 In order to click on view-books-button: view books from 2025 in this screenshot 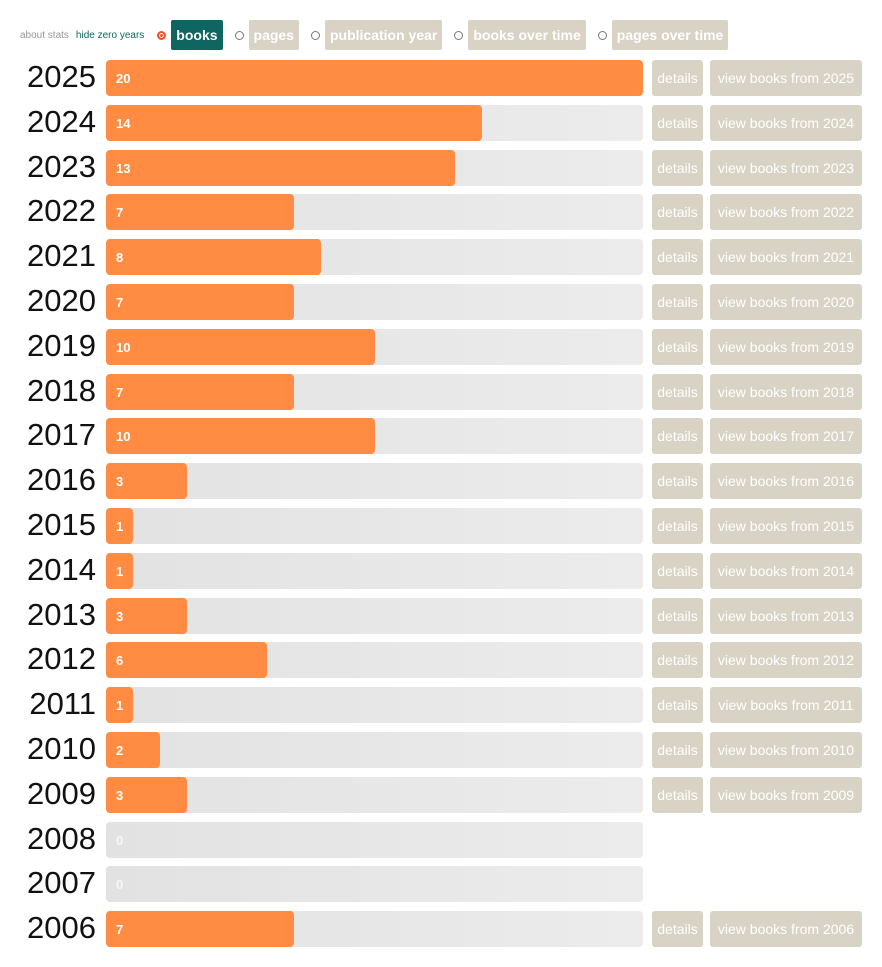, I will do `click(786, 78)`.